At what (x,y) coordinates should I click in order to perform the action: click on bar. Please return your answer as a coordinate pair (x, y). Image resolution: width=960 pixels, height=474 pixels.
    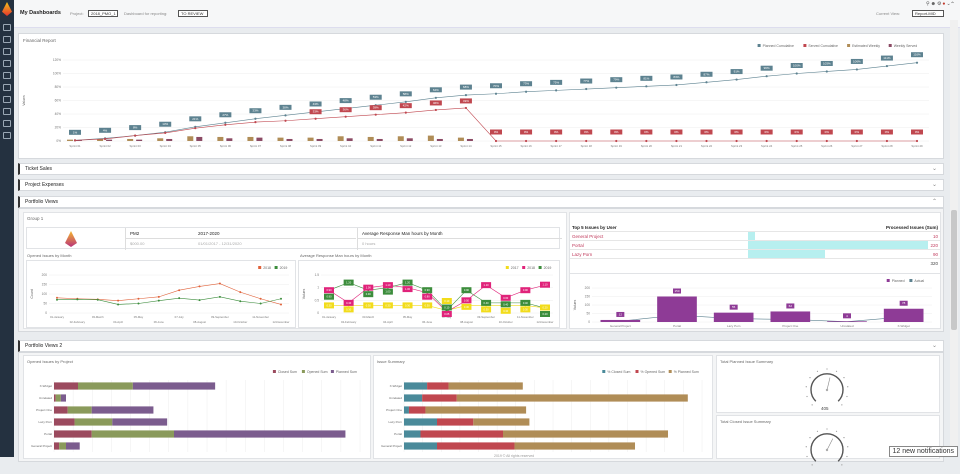
    Looking at the image, I should click on (847, 321).